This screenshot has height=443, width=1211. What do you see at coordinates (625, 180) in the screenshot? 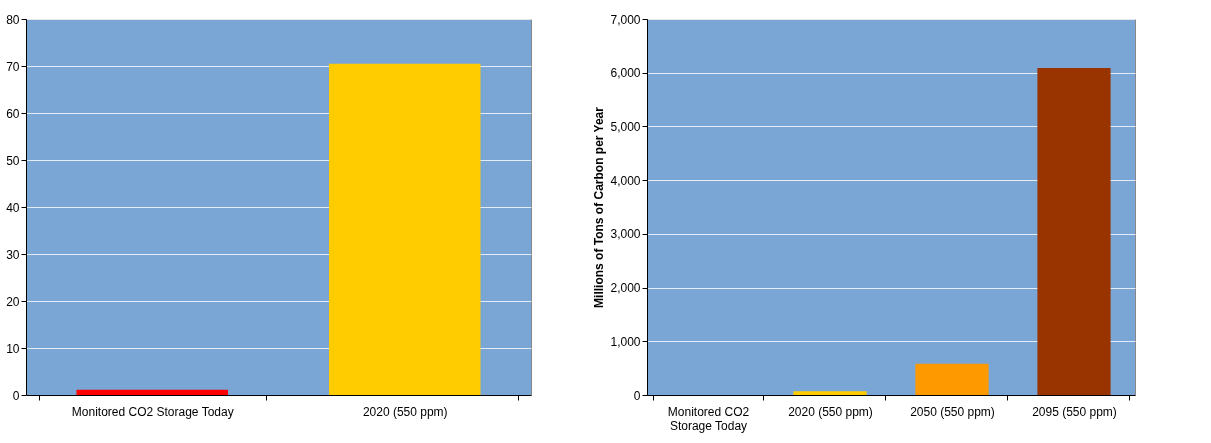
I see `y-tick-label: 4,000` at bounding box center [625, 180].